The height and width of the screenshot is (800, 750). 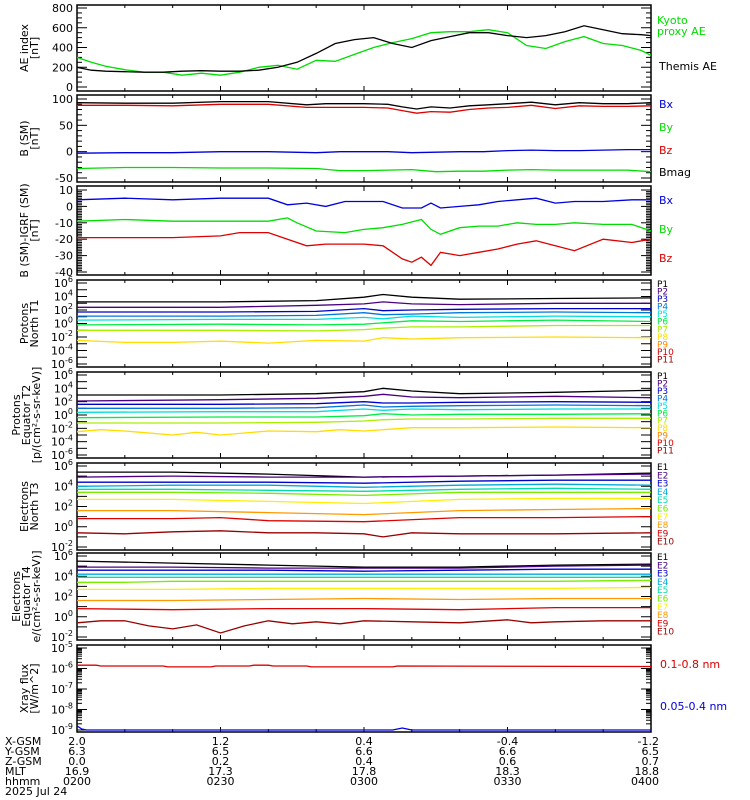 I want to click on x-tick-label: 0.6, so click(x=508, y=761).